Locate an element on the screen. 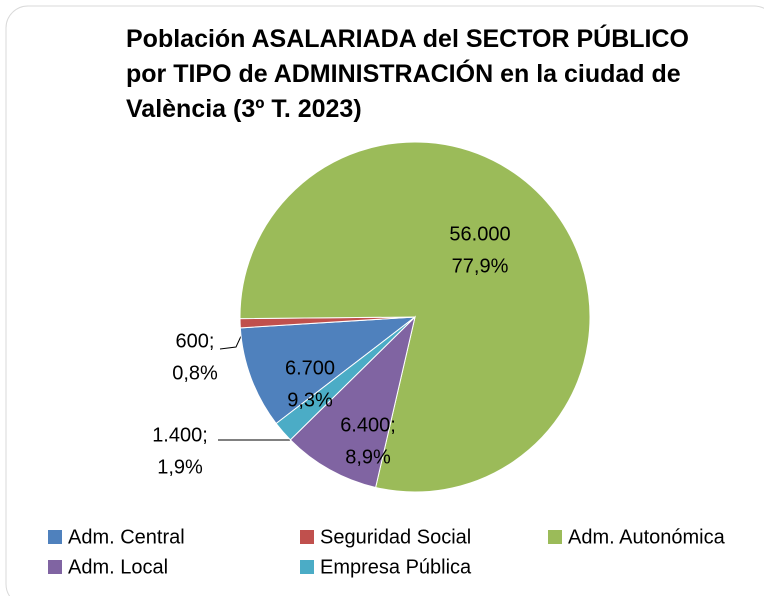 The image size is (764, 596). legend-label: Empresa Pública is located at coordinates (396, 567).